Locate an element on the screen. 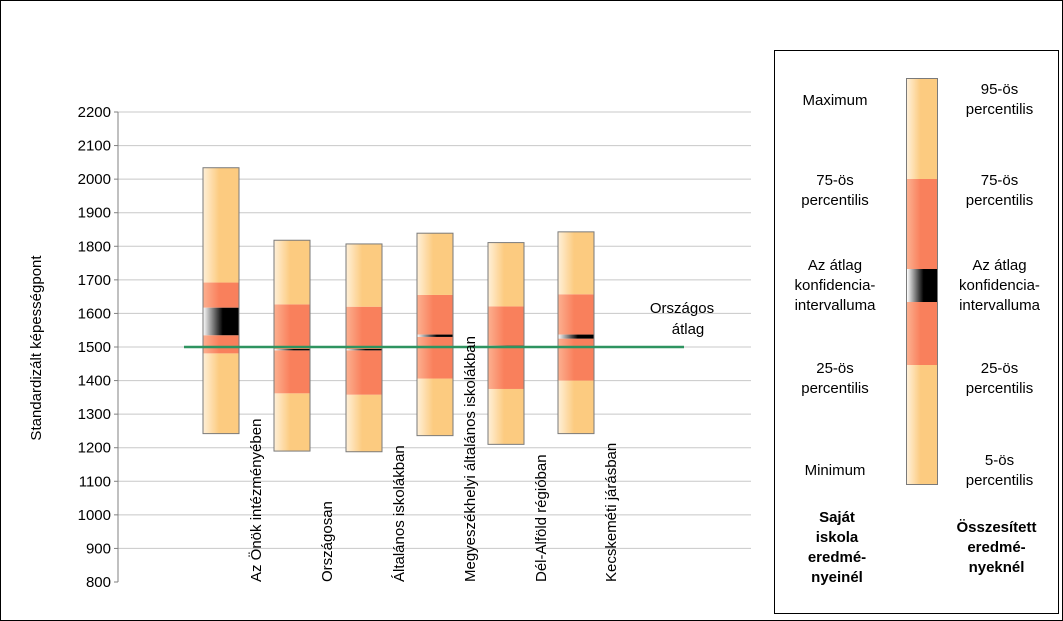  y-tick-label: 1800 is located at coordinates (94, 246).